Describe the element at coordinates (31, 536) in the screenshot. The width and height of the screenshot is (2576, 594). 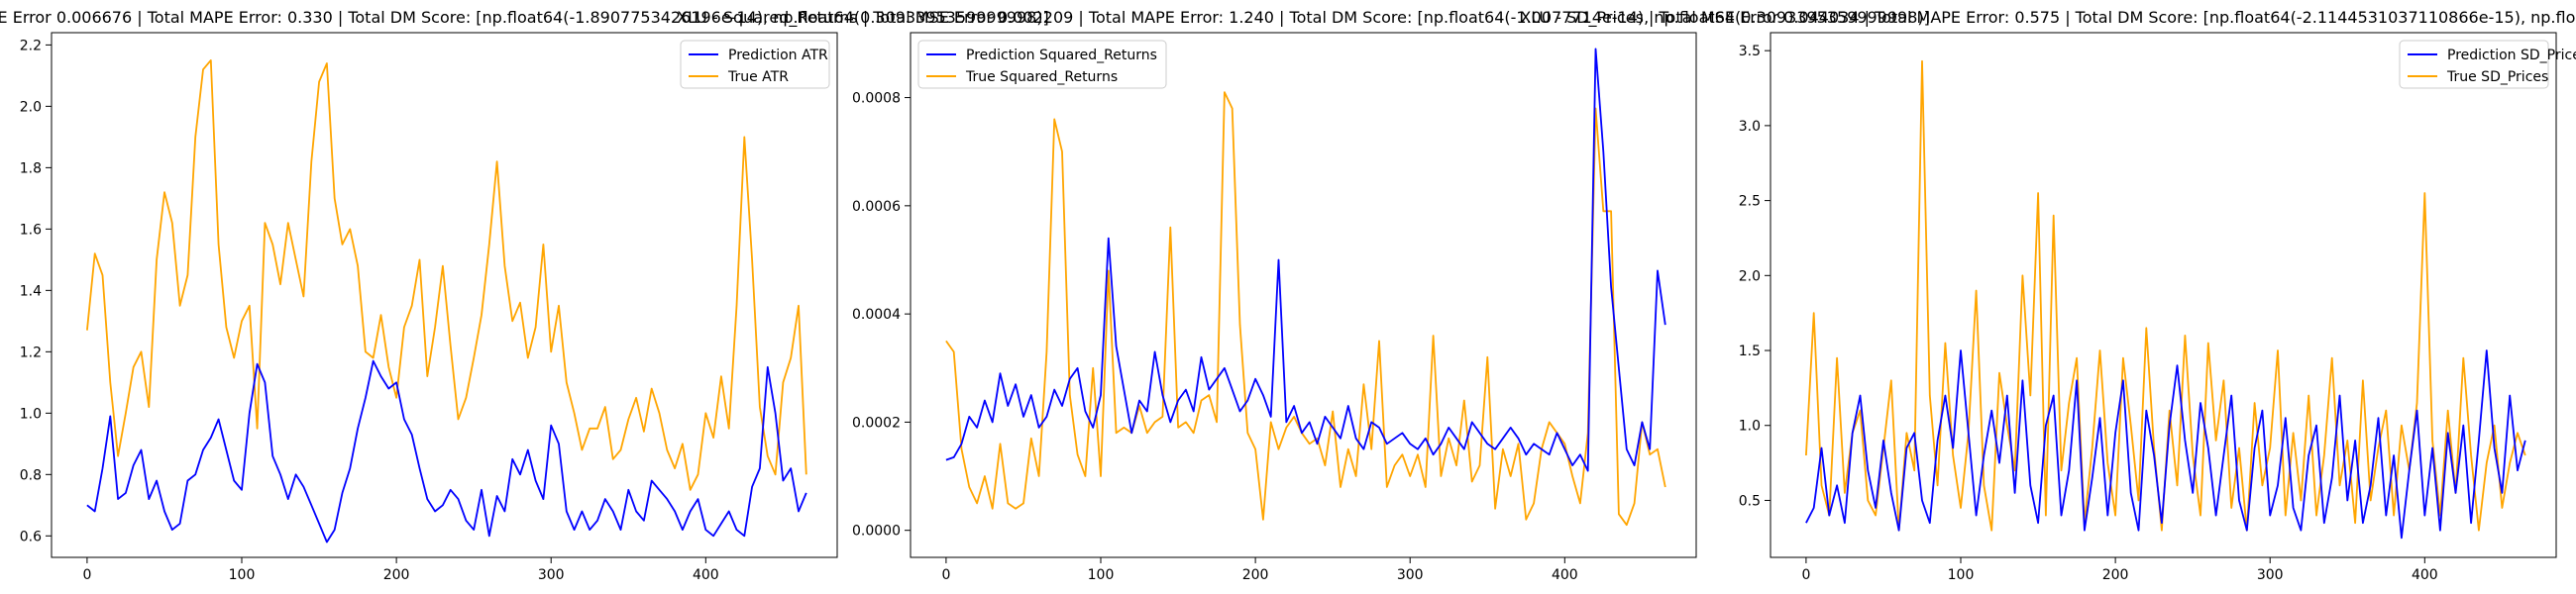
I see `y-tick-label: 0.6` at that location.